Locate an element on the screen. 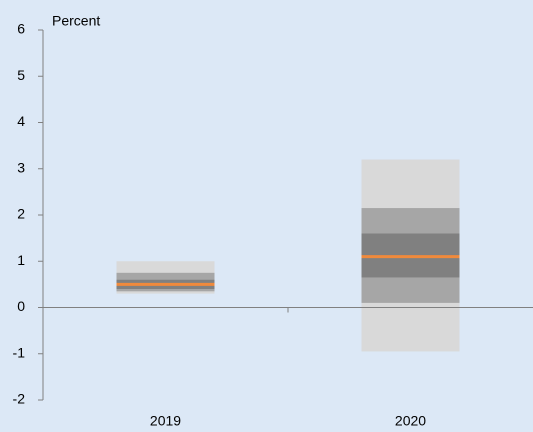 The image size is (533, 432). x-tick-label: 2020 is located at coordinates (410, 421).